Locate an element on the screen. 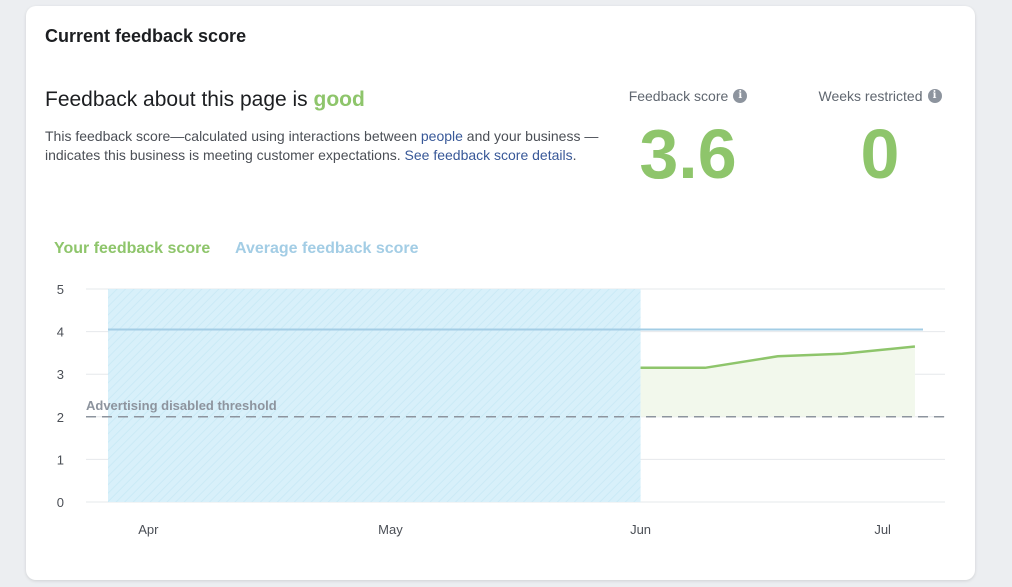  legend-average-feedback-score: Average feedback score is located at coordinates (327, 248).